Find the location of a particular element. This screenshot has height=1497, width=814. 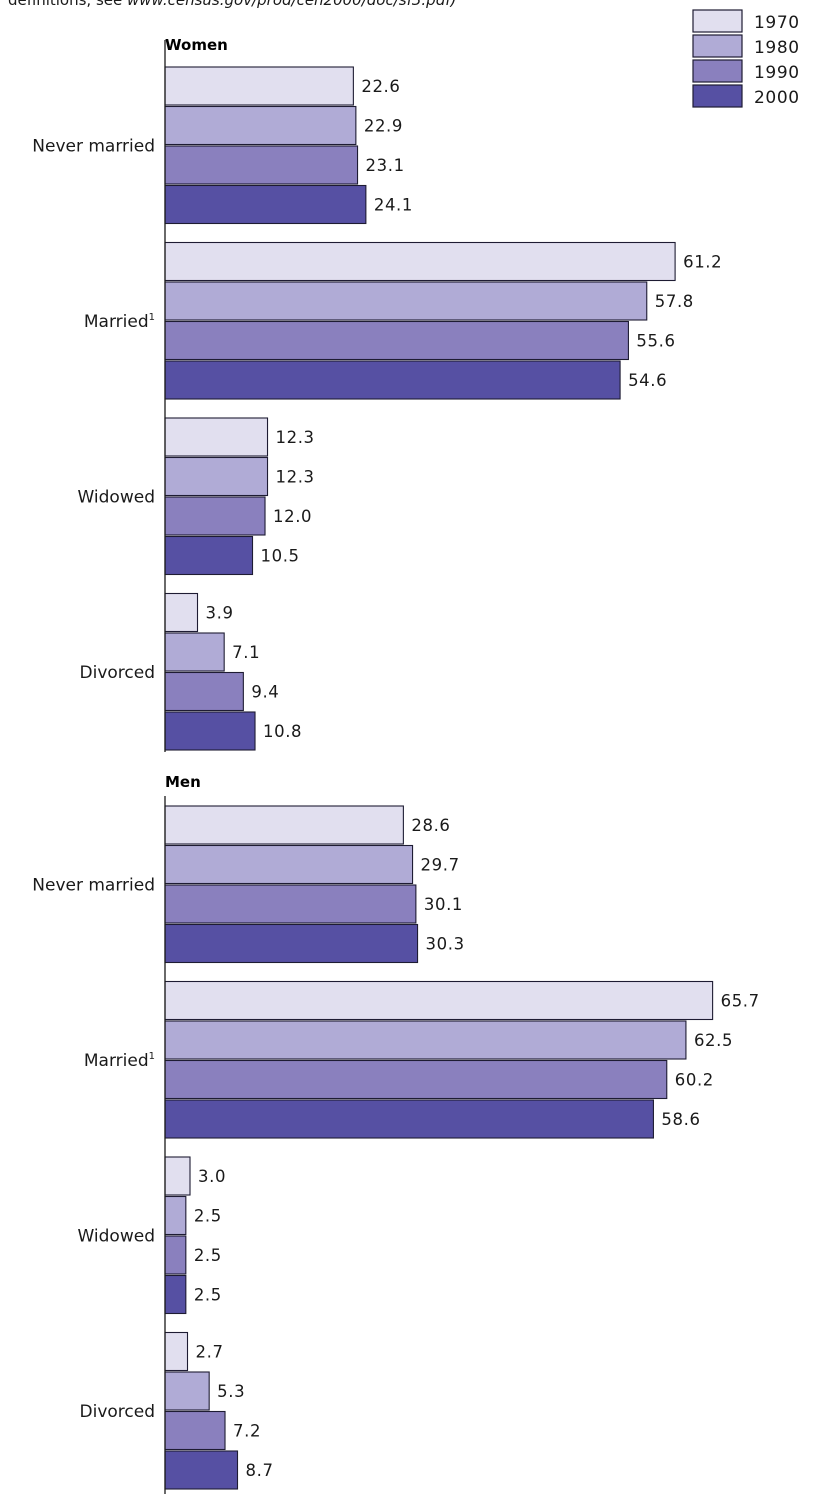

legend: 1970 1980 1990 2000 is located at coordinates (746, 58).